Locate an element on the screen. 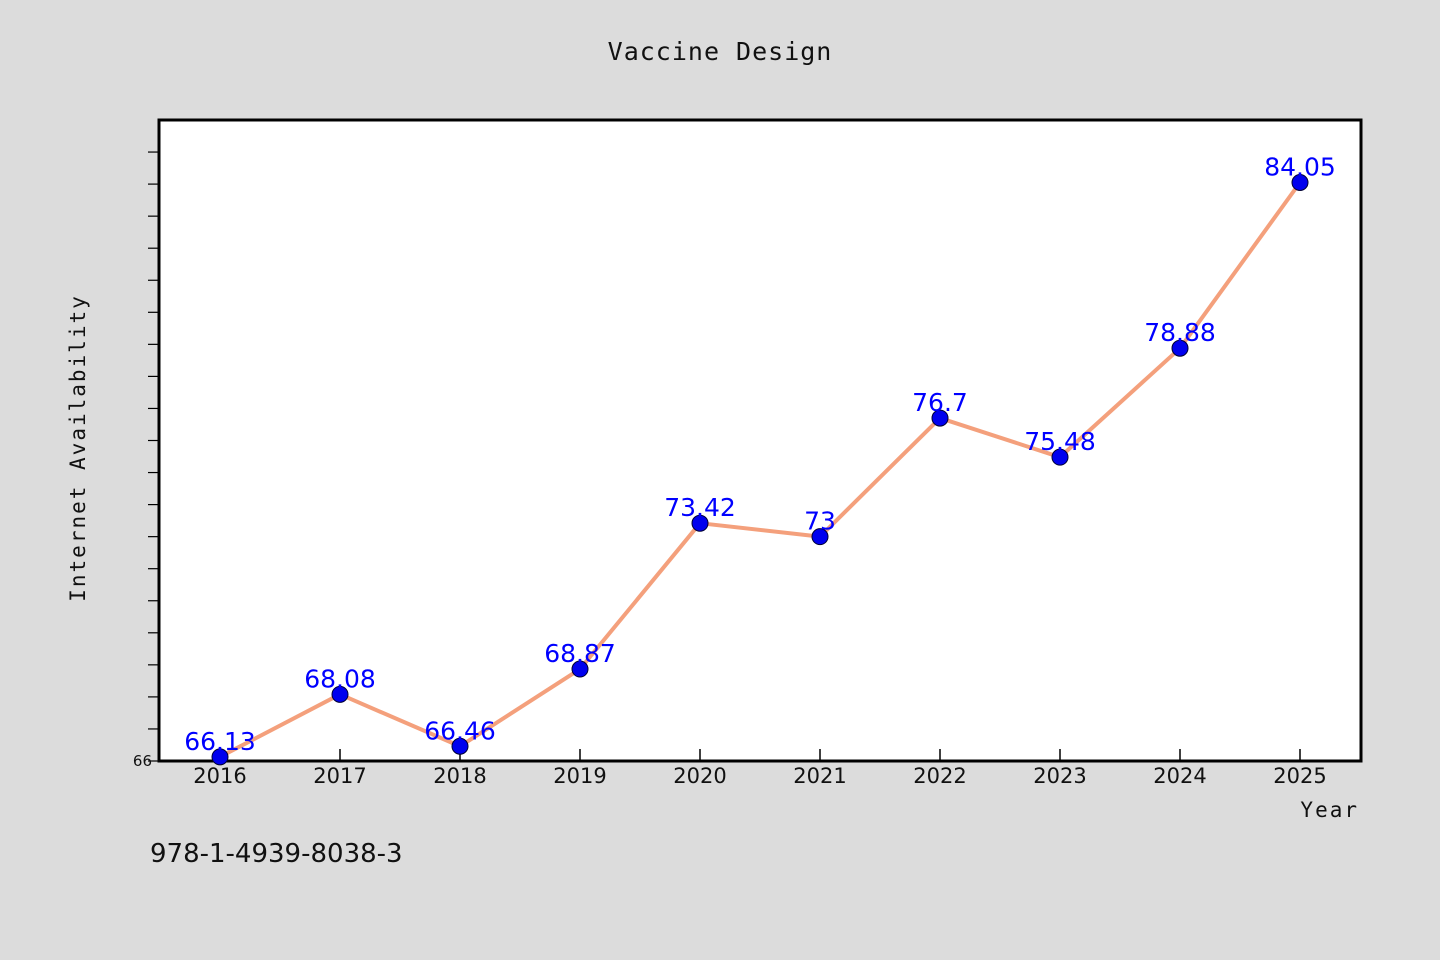  x-tick-label: 2018 is located at coordinates (459, 776).